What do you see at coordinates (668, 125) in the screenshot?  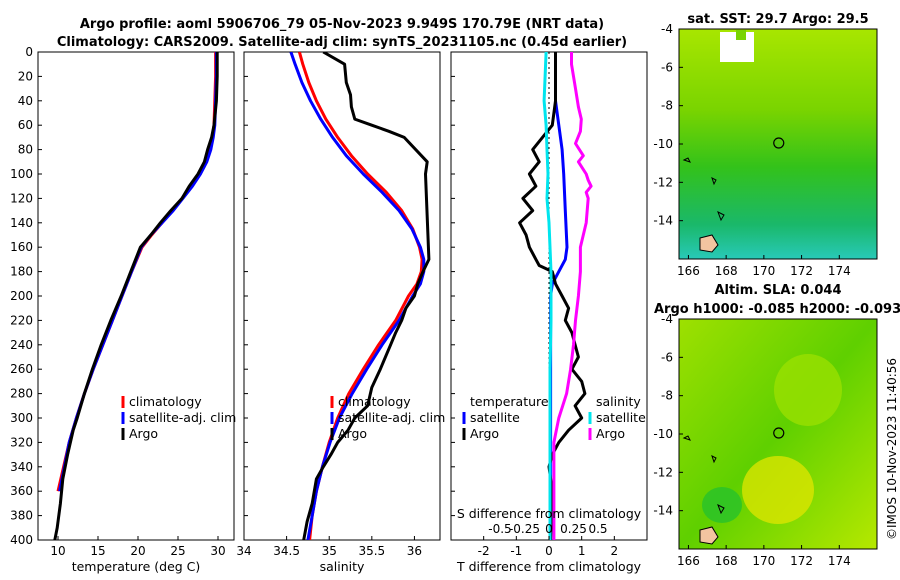 I see `sst-lat-tick-labels: -4 -6 -8 -10 -12 -14` at bounding box center [668, 125].